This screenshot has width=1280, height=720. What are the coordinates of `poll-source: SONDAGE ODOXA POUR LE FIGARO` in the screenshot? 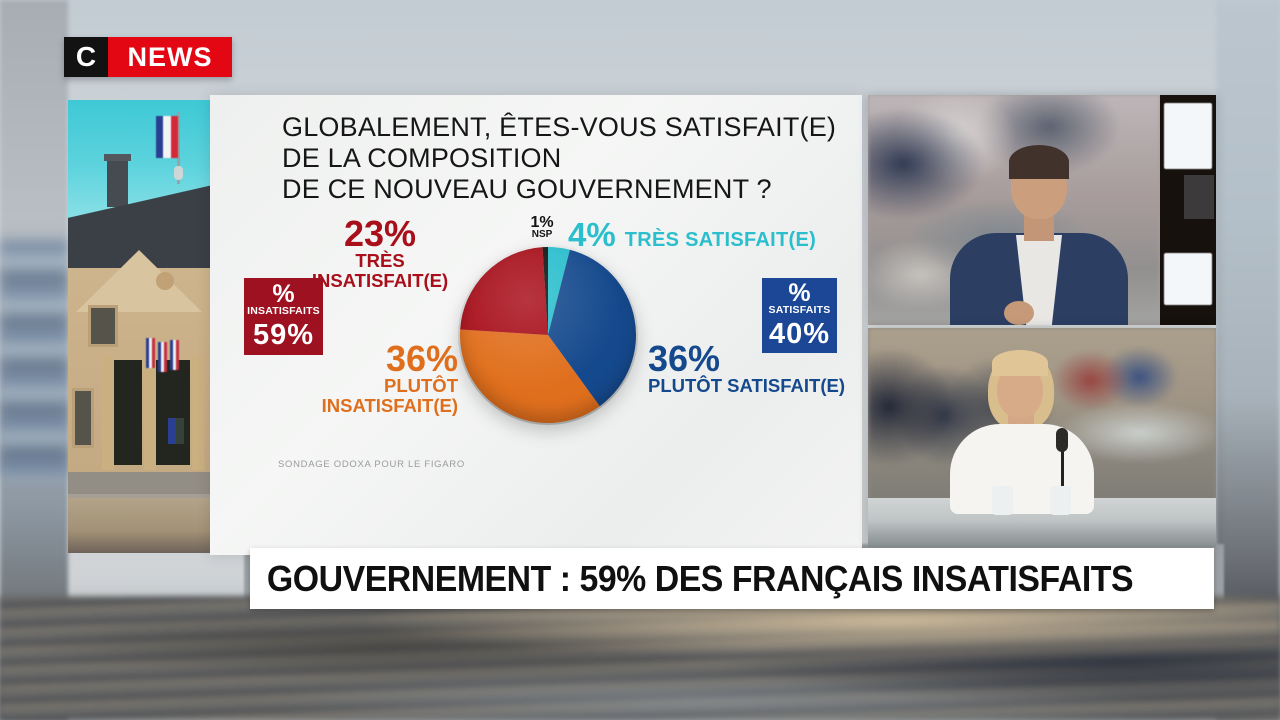 It's located at (371, 464).